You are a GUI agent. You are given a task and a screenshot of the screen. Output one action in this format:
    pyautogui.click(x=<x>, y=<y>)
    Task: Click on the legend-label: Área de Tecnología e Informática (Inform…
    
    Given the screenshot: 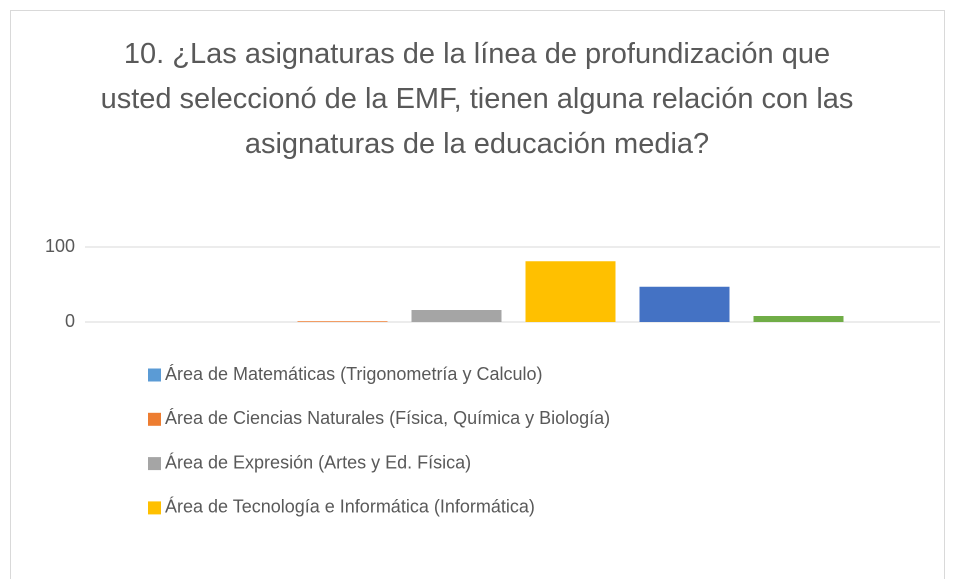 What is the action you would take?
    pyautogui.click(x=350, y=507)
    